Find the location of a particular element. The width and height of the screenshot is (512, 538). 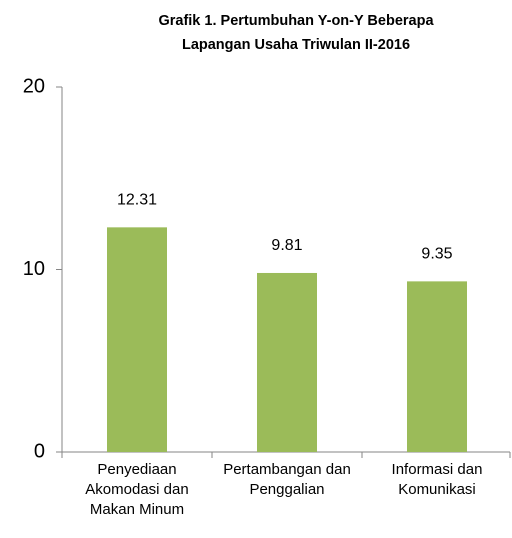

y-tick-label: 20 is located at coordinates (34, 86).